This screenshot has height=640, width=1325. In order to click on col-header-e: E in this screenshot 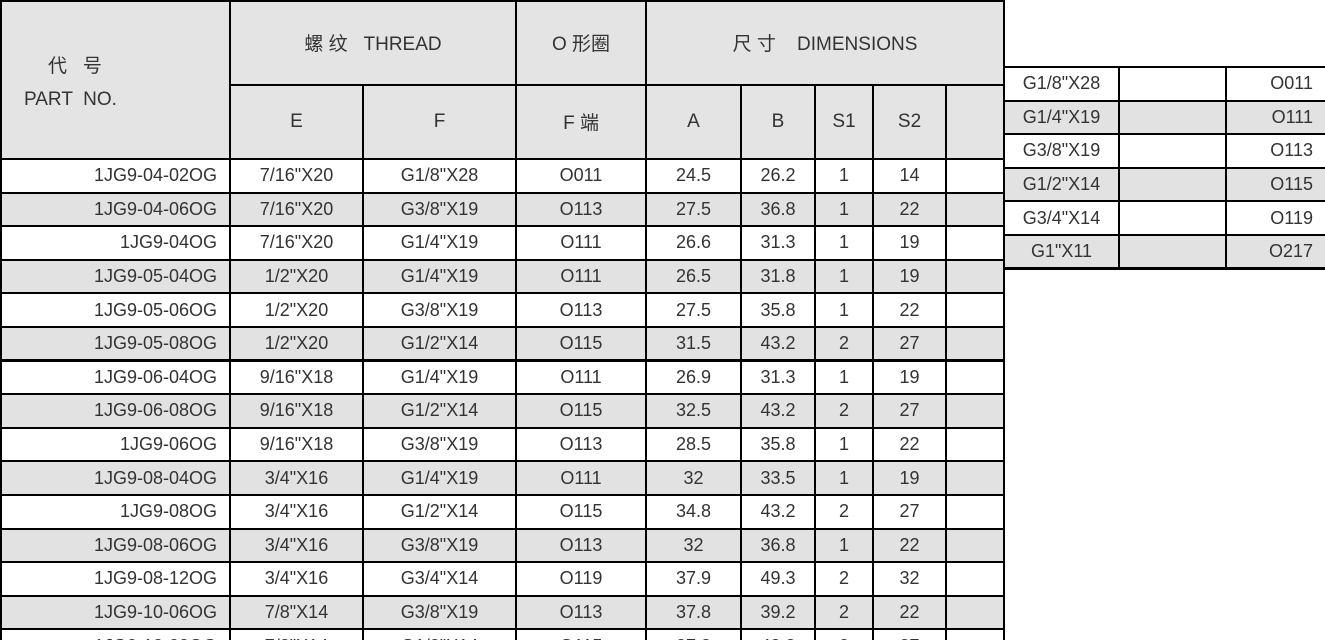, I will do `click(296, 122)`.